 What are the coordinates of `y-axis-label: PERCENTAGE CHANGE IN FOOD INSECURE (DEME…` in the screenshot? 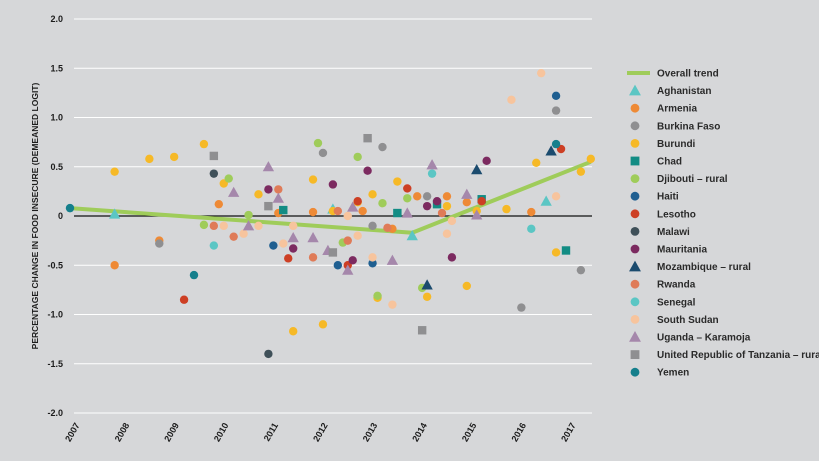 It's located at (35, 216).